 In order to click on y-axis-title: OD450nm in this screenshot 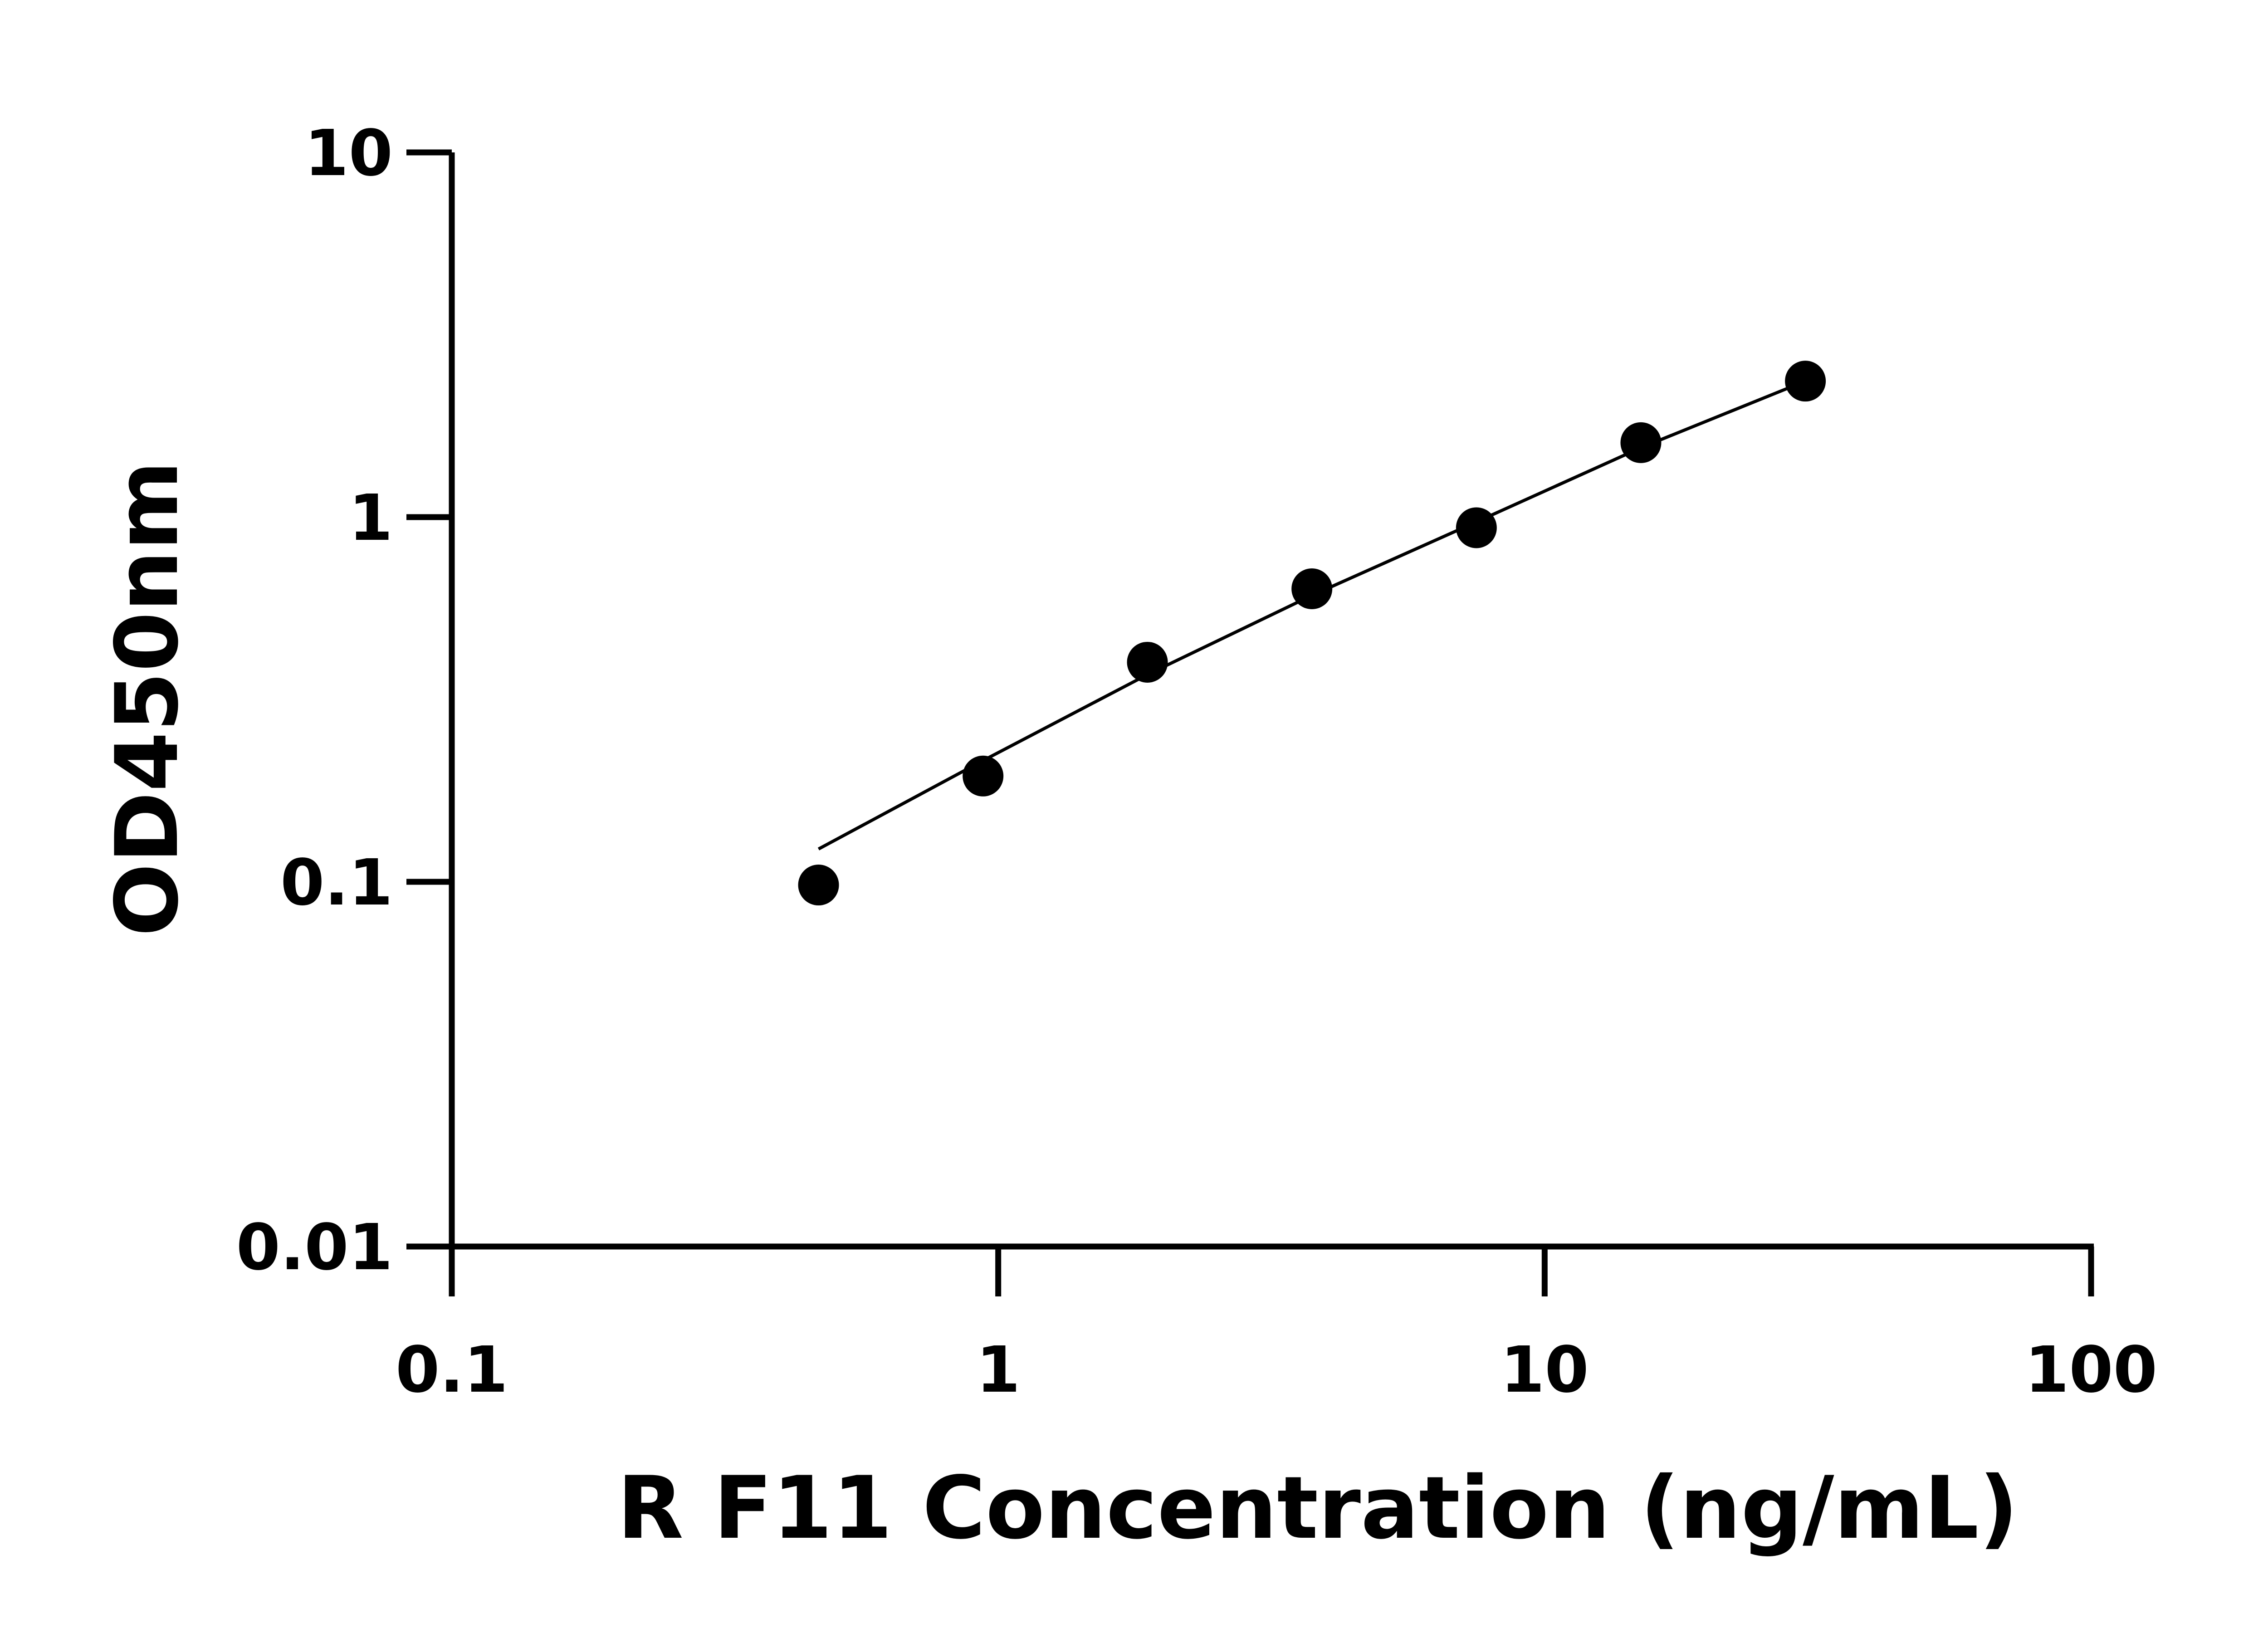, I will do `click(147, 698)`.